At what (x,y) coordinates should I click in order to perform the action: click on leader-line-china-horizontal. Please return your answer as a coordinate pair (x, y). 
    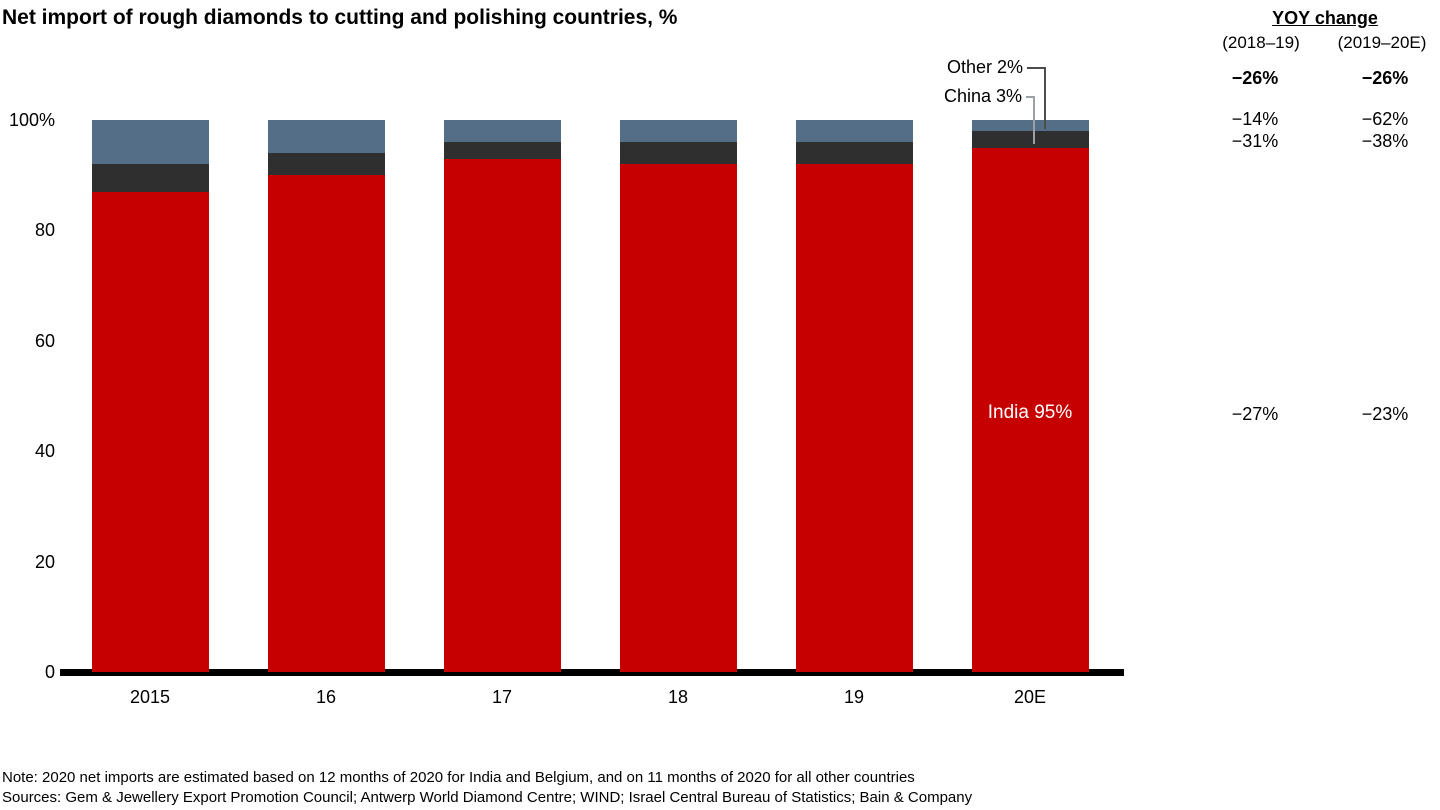
    Looking at the image, I should click on (1030, 97).